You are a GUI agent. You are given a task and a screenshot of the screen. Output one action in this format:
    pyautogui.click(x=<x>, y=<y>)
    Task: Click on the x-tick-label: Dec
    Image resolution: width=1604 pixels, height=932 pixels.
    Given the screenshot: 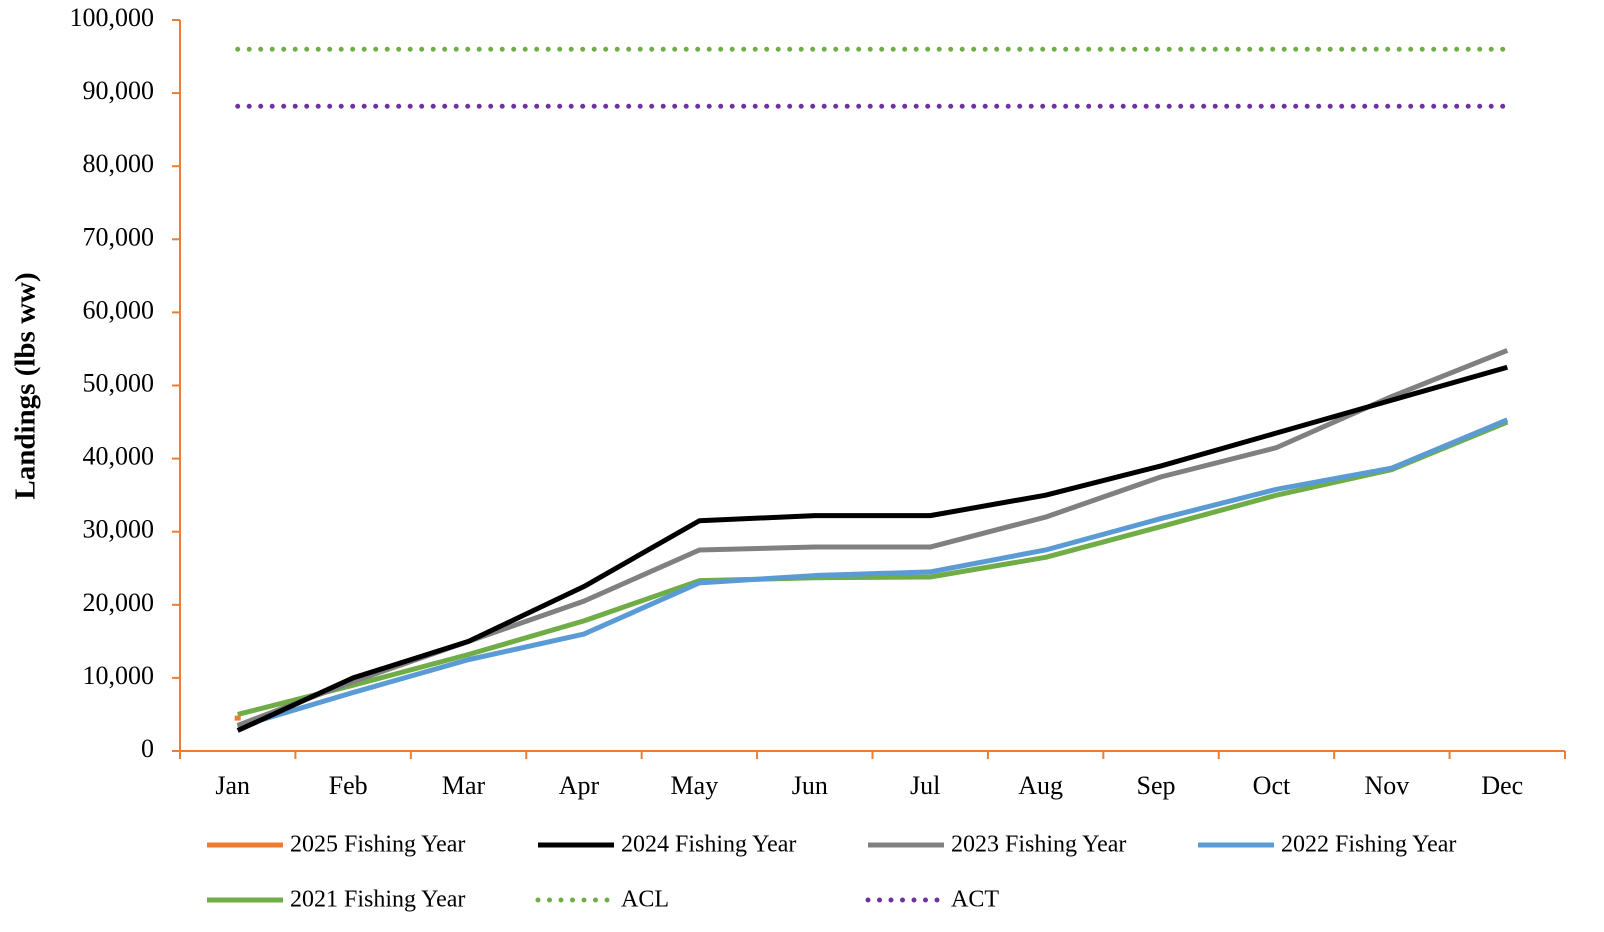 What is the action you would take?
    pyautogui.click(x=1502, y=785)
    